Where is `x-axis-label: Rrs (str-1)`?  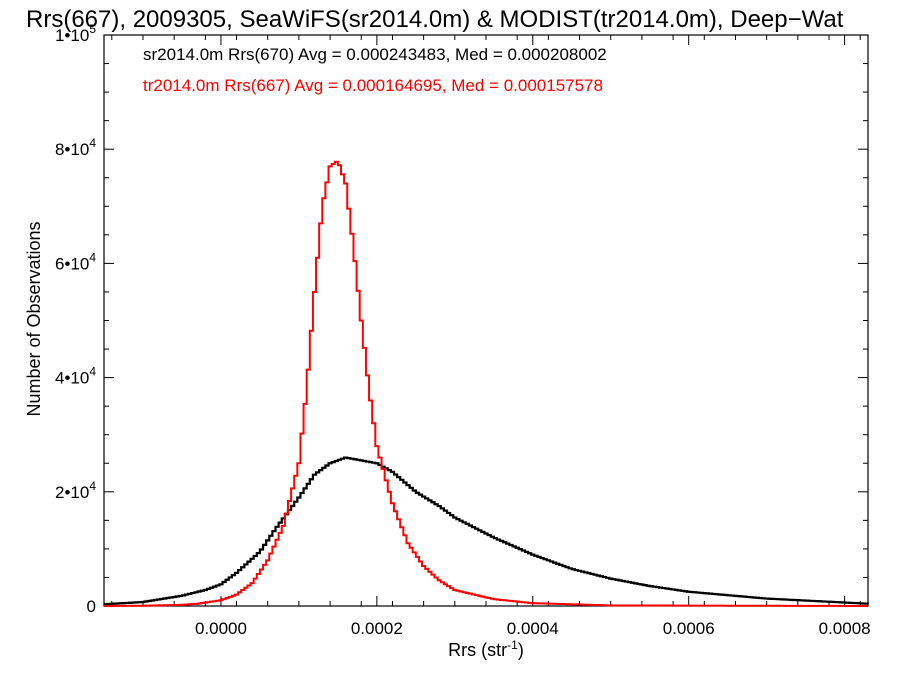
x-axis-label: Rrs (str-1) is located at coordinates (486, 649).